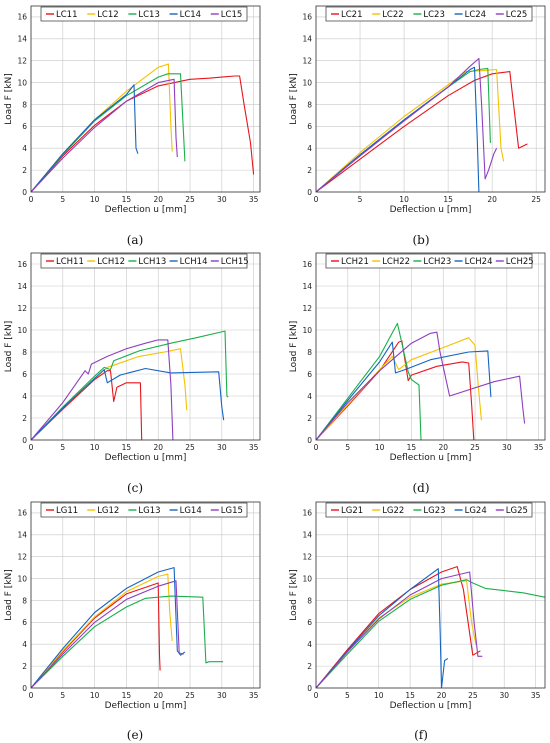 This screenshot has height=743, width=550. I want to click on series-line-lch25, so click(421, 385).